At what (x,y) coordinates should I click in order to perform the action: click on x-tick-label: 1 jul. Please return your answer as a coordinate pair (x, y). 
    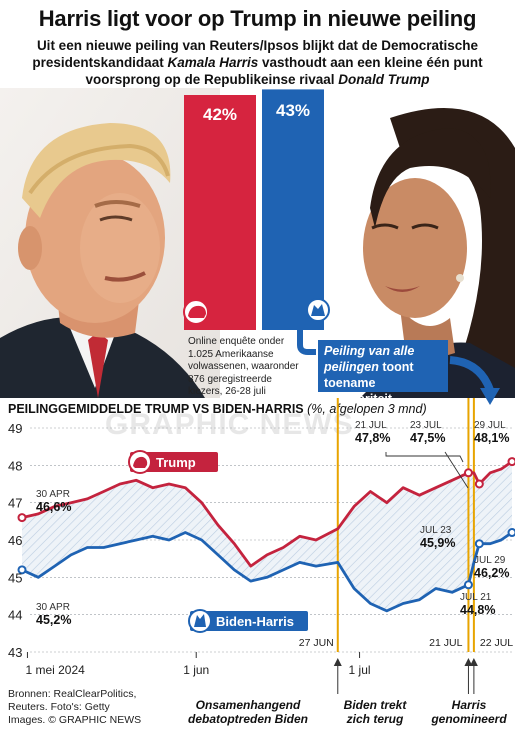
    Looking at the image, I should click on (360, 670).